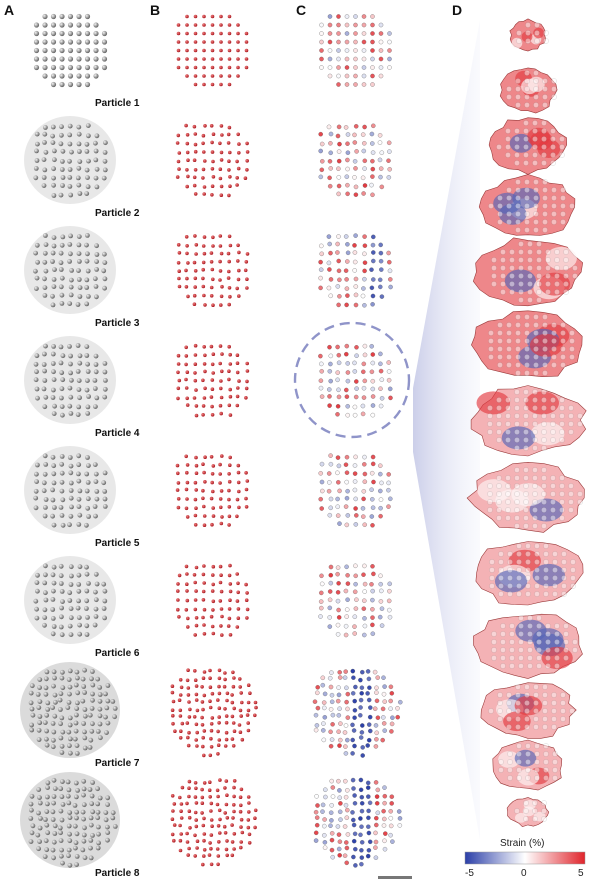  What do you see at coordinates (395, 877) in the screenshot?
I see `scale-bar` at bounding box center [395, 877].